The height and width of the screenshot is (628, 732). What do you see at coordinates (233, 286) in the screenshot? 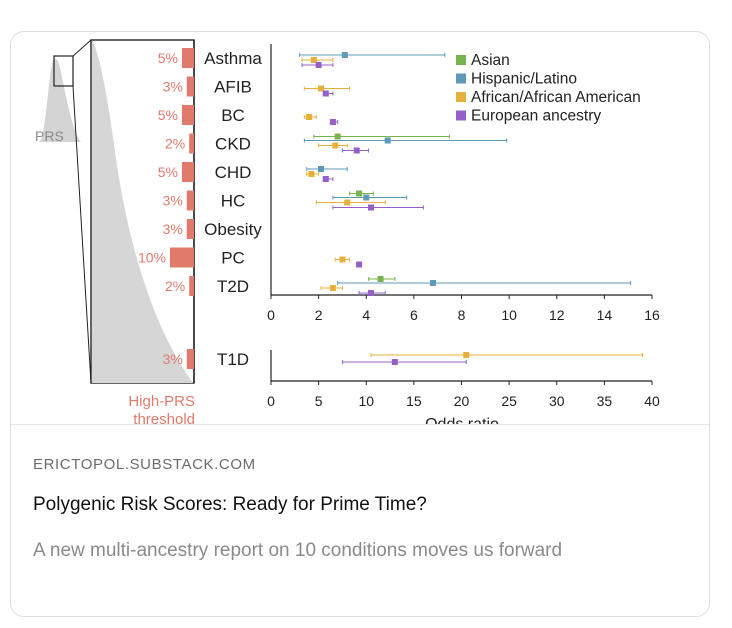
I see `category-label: T2D` at bounding box center [233, 286].